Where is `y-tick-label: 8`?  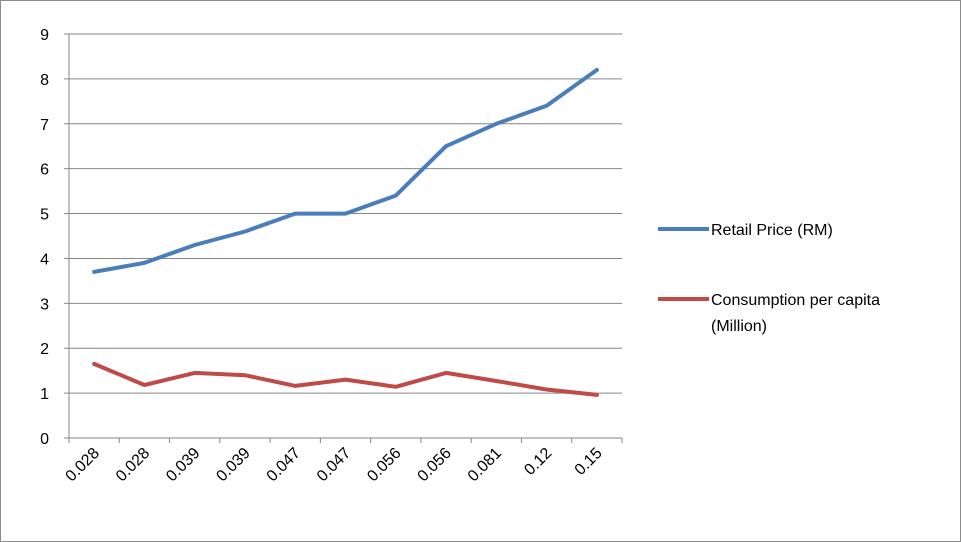 y-tick-label: 8 is located at coordinates (44, 80).